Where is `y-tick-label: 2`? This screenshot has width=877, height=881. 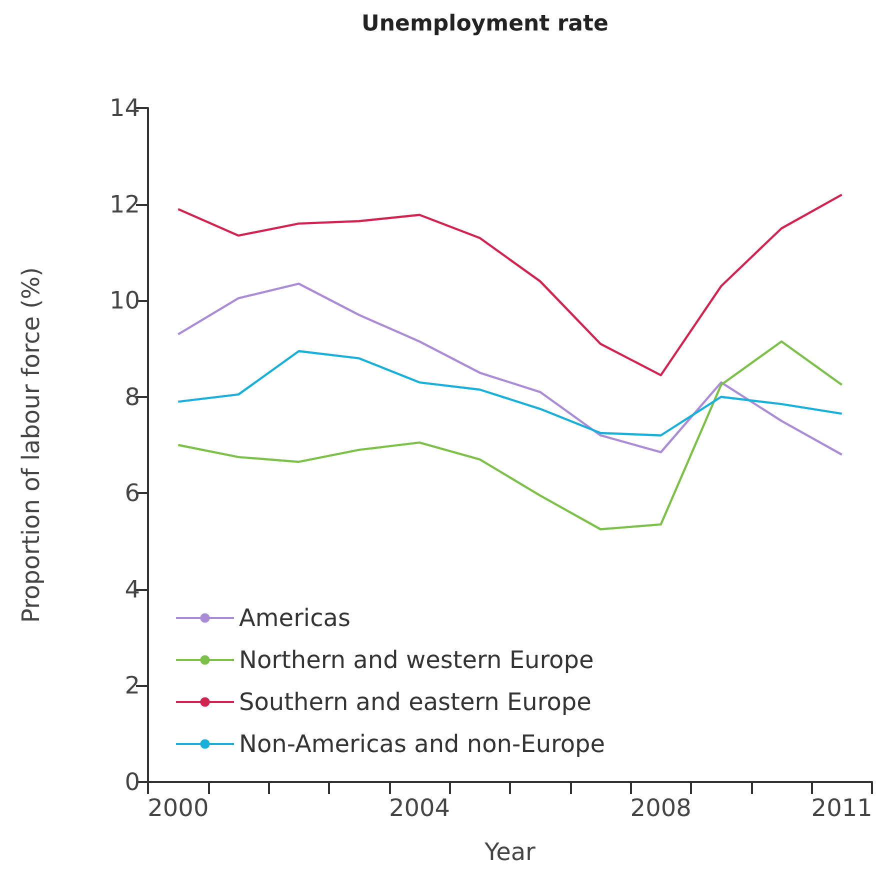 y-tick-label: 2 is located at coordinates (132, 686).